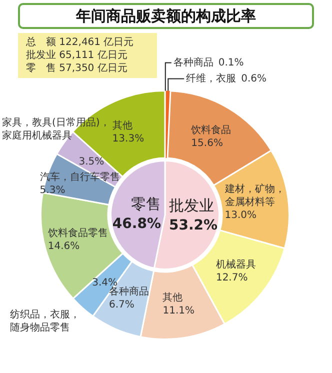  What do you see at coordinates (191, 205) in the screenshot?
I see `slice-label: 批发业` at bounding box center [191, 205].